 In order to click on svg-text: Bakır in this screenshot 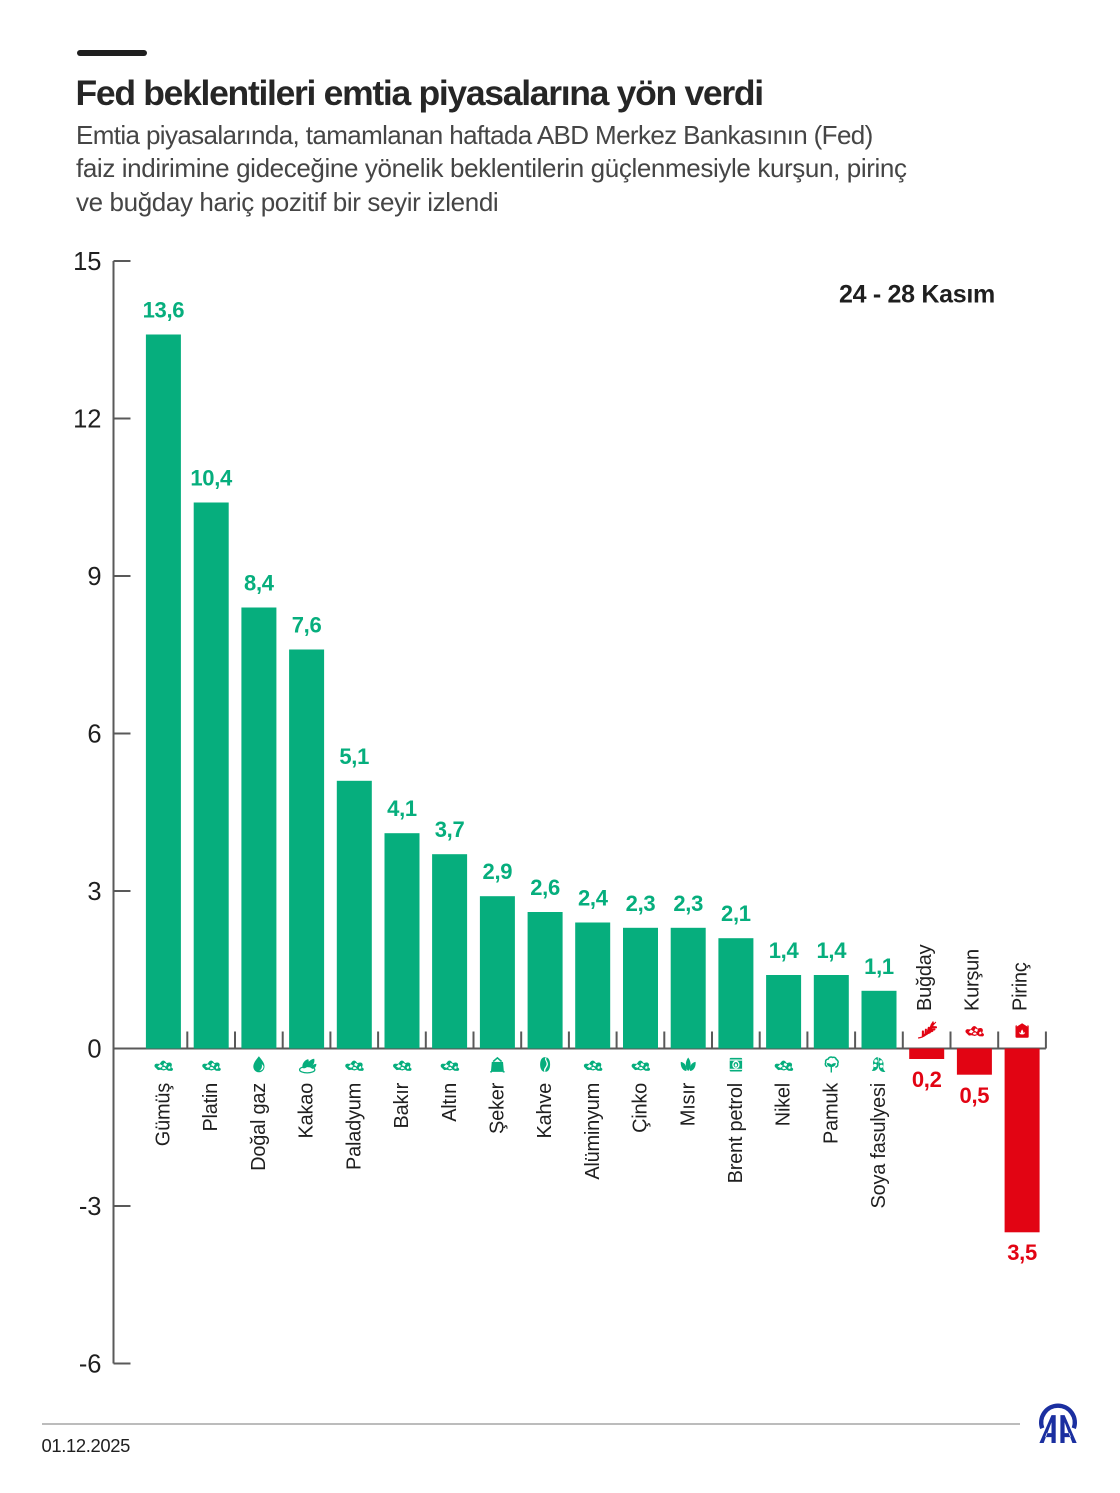, I will do `click(402, 1105)`.